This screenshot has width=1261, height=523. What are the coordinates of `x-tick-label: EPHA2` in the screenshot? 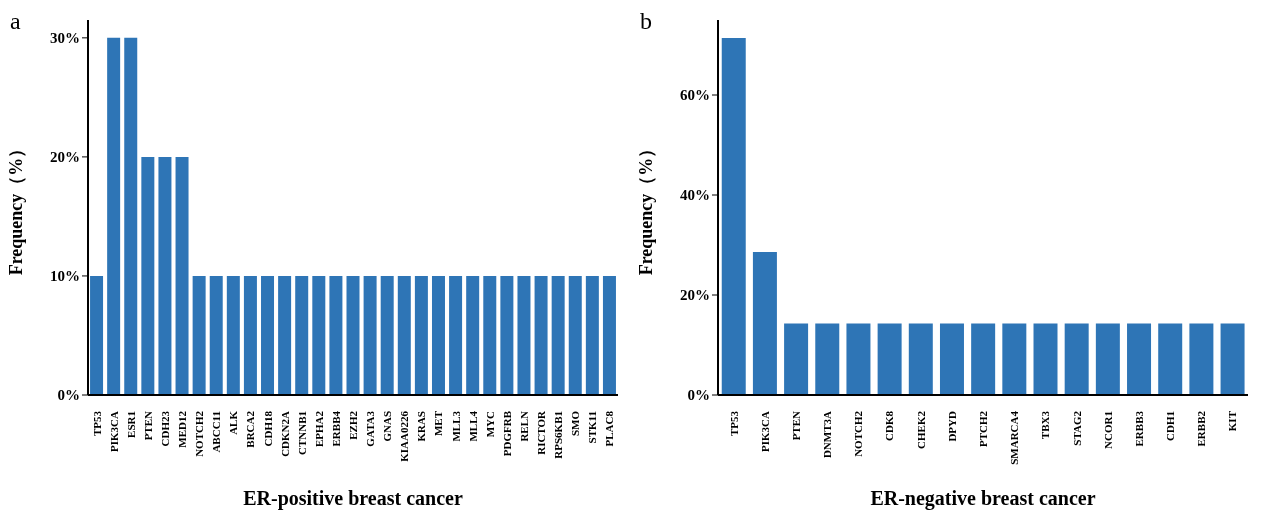 It's located at (318, 429).